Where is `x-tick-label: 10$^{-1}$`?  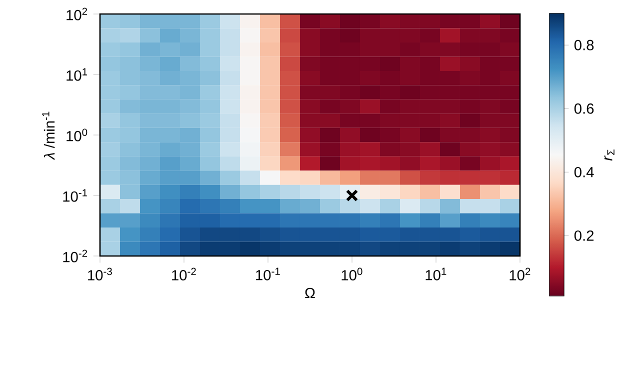
x-tick-label: 10$^{-1}$ is located at coordinates (268, 274).